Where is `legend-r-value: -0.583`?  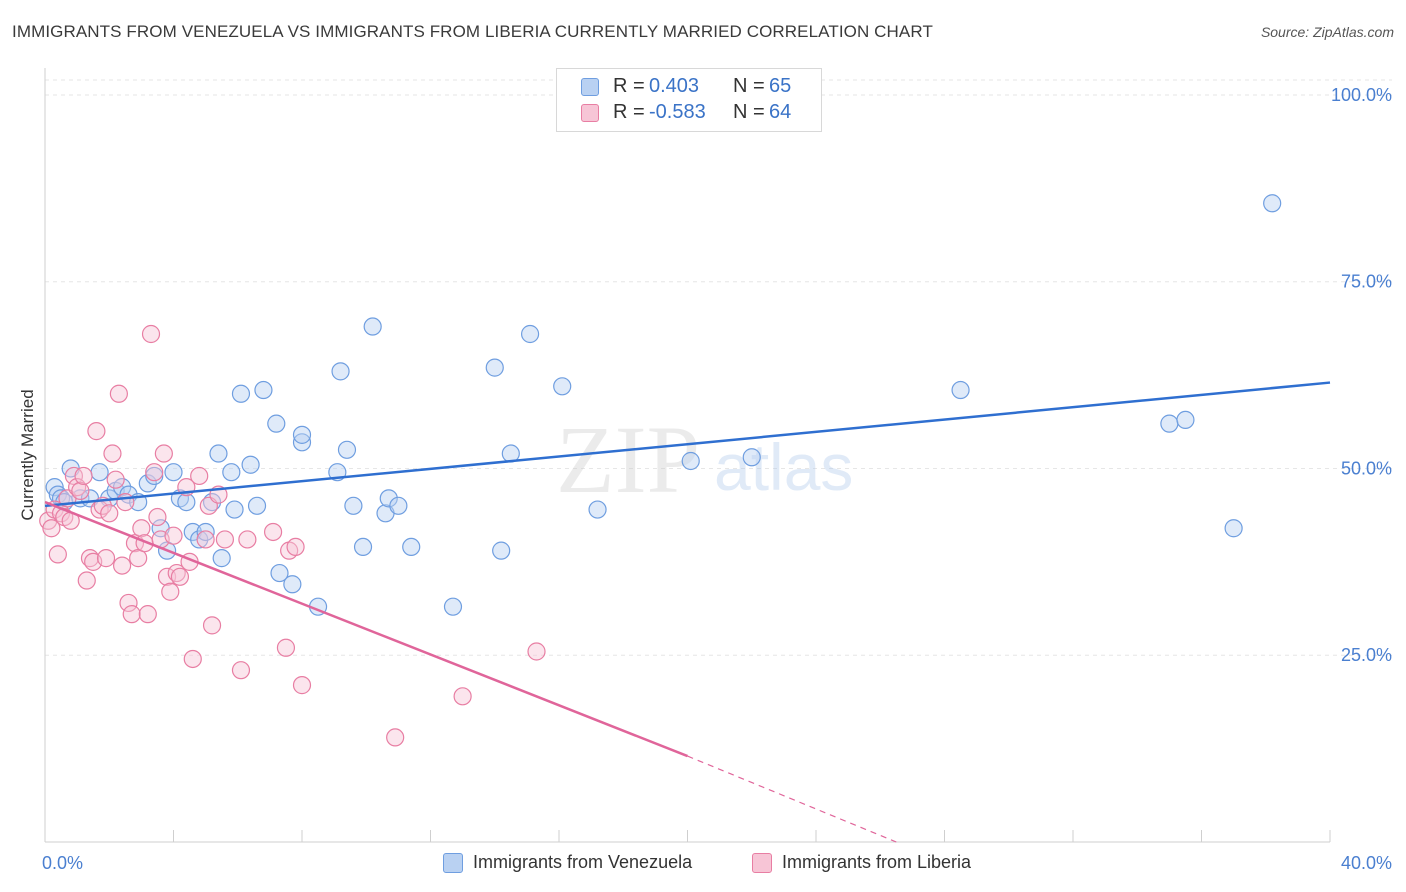
legend-r-value: -0.583 is located at coordinates (677, 112).